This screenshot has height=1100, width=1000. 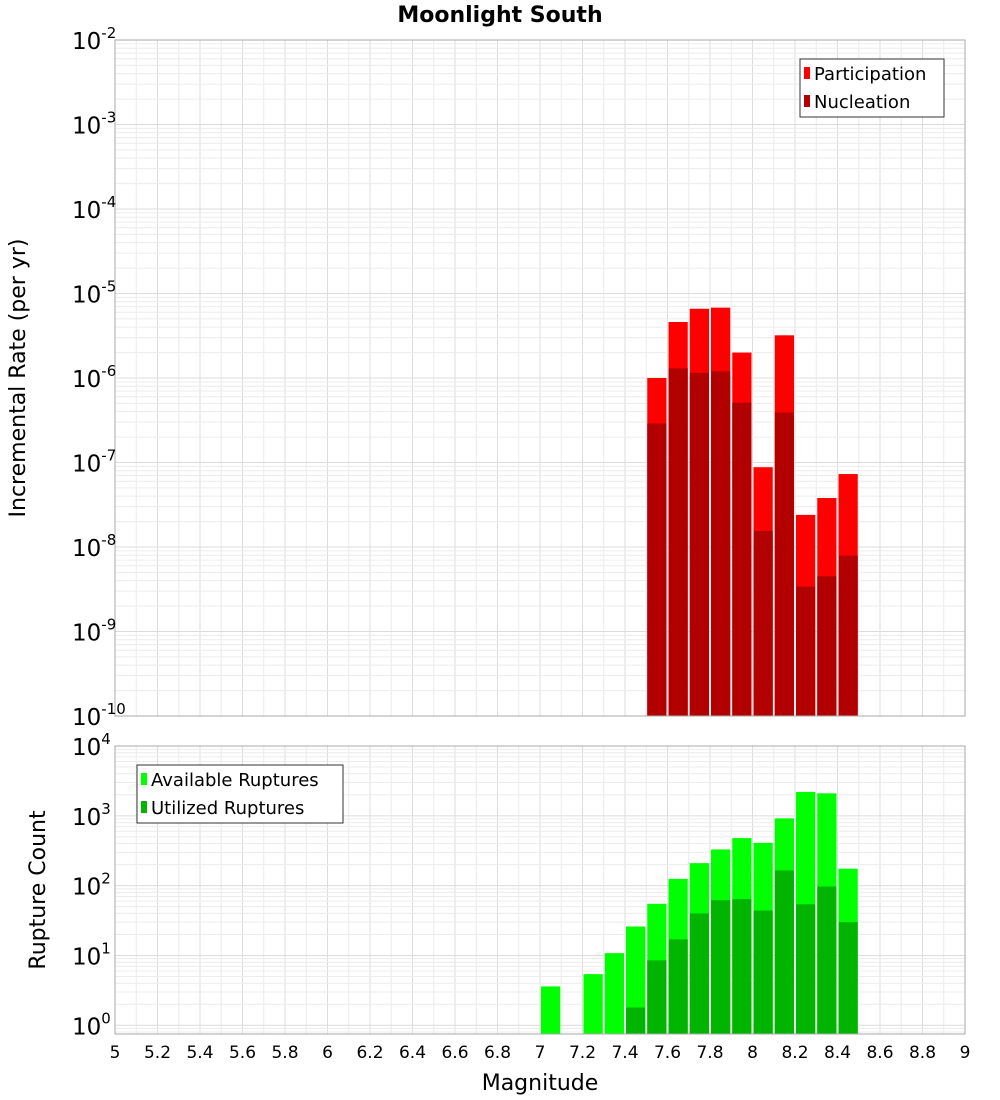 What do you see at coordinates (235, 780) in the screenshot?
I see `legend-label: Available Ruptures` at bounding box center [235, 780].